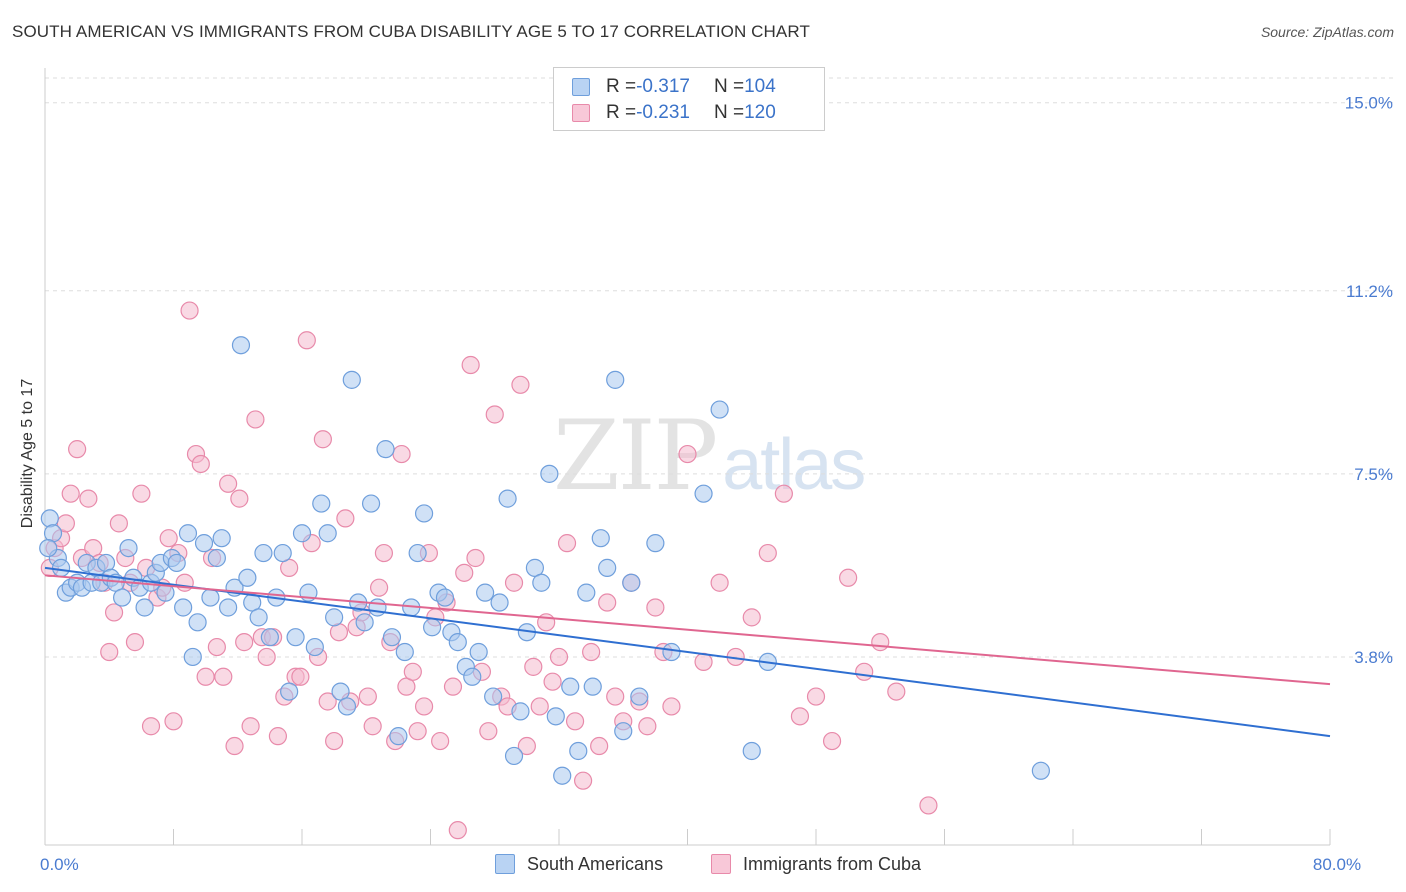 This screenshot has height=892, width=1406. I want to click on y-axis-title: Disability Age 5 to 17, so click(27, 454).